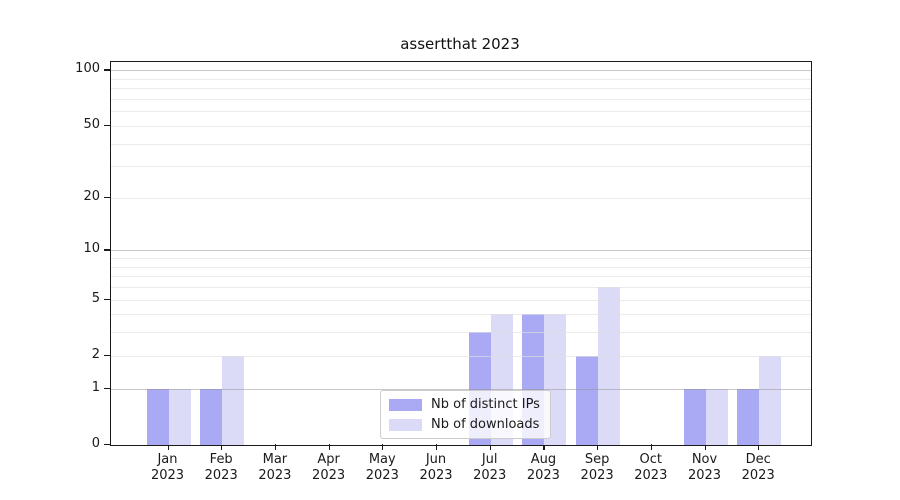 The width and height of the screenshot is (900, 500). I want to click on x-tick-label-aug: Aug 2023, so click(543, 468).